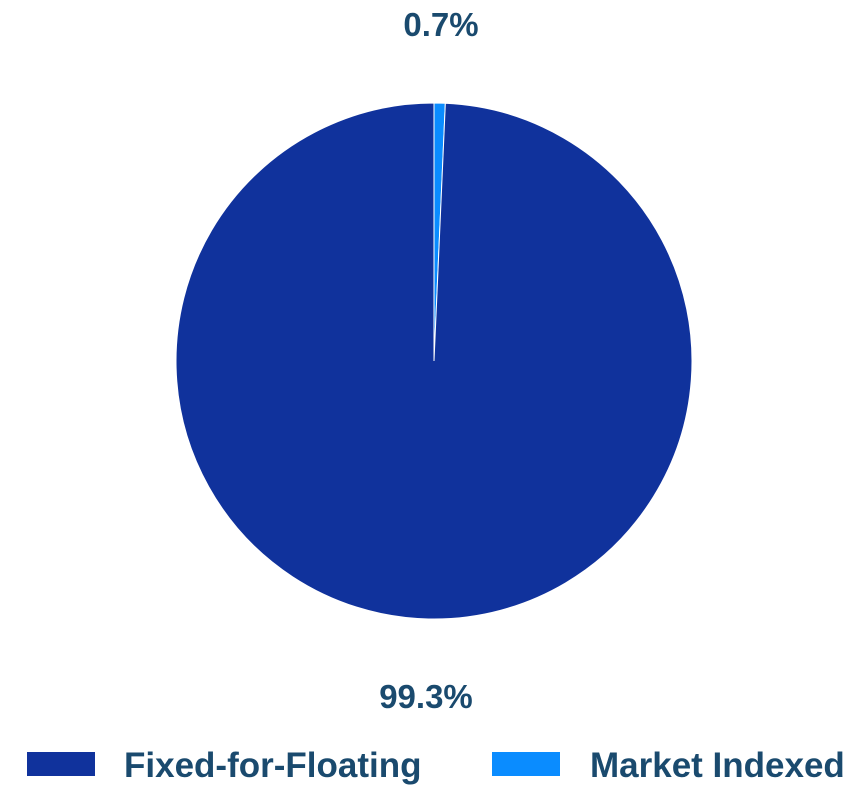  I want to click on pie-value-labels: 0.7% 99.3%, so click(428, 360).